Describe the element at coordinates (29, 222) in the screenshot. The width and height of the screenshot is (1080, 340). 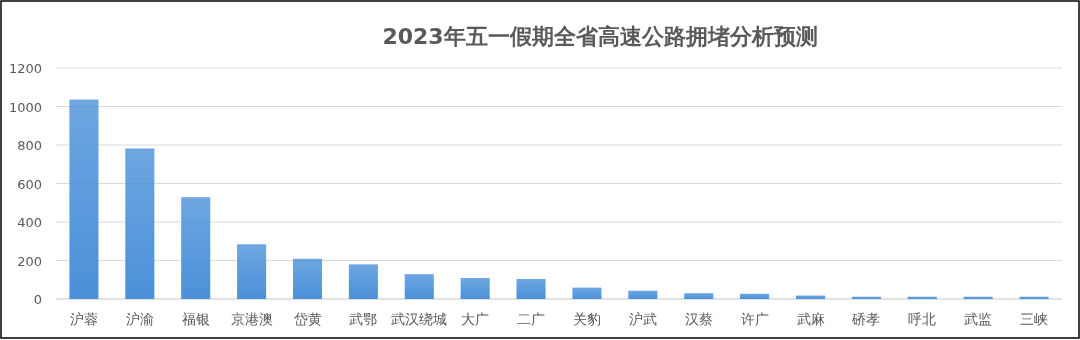
I see `y-tick-label: 400` at that location.